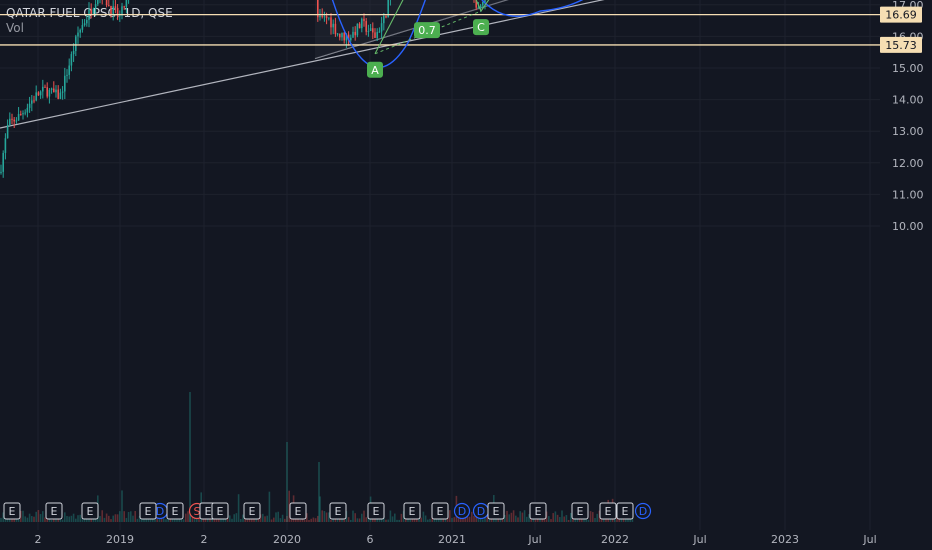 This screenshot has height=550, width=932. What do you see at coordinates (38, 539) in the screenshot?
I see `x-tick-label: 2` at bounding box center [38, 539].